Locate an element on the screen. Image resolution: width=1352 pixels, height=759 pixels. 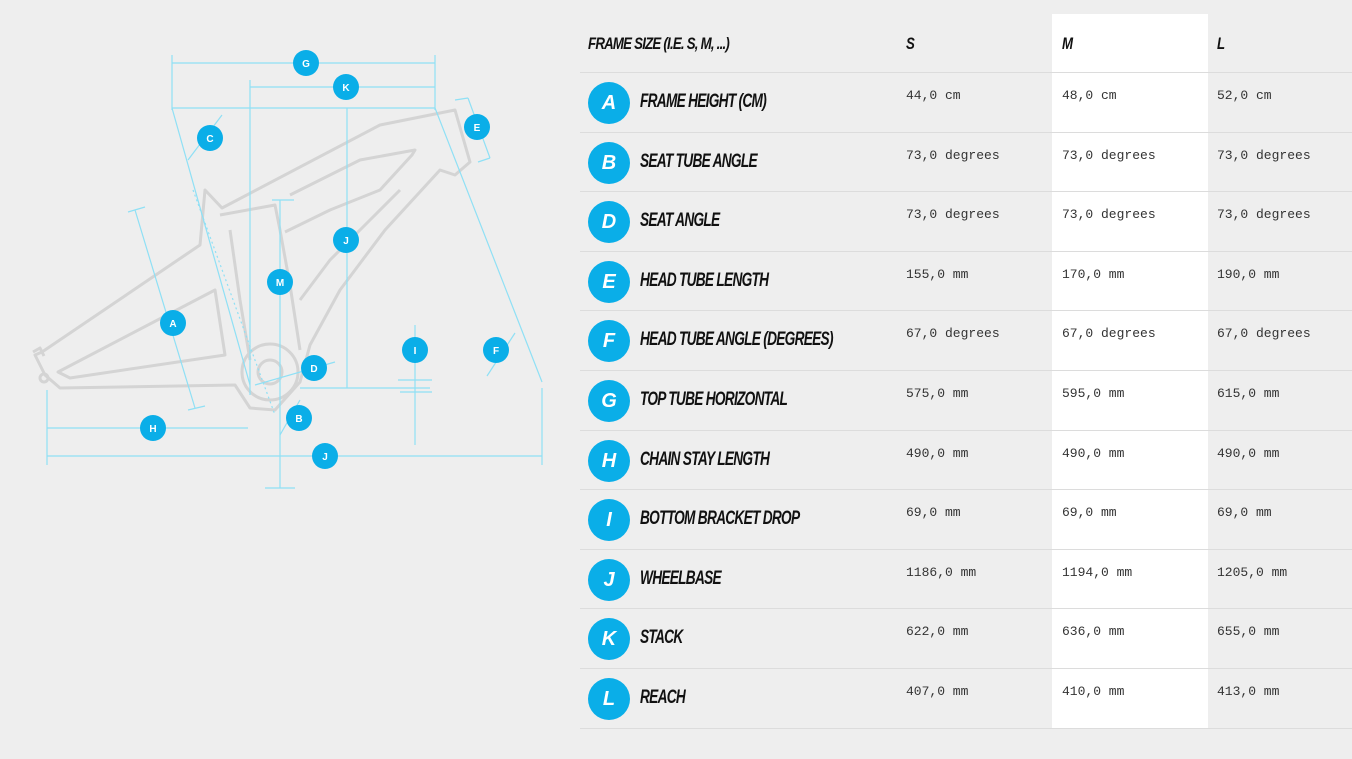
value-size-s: 1186,0 mm is located at coordinates (941, 572).